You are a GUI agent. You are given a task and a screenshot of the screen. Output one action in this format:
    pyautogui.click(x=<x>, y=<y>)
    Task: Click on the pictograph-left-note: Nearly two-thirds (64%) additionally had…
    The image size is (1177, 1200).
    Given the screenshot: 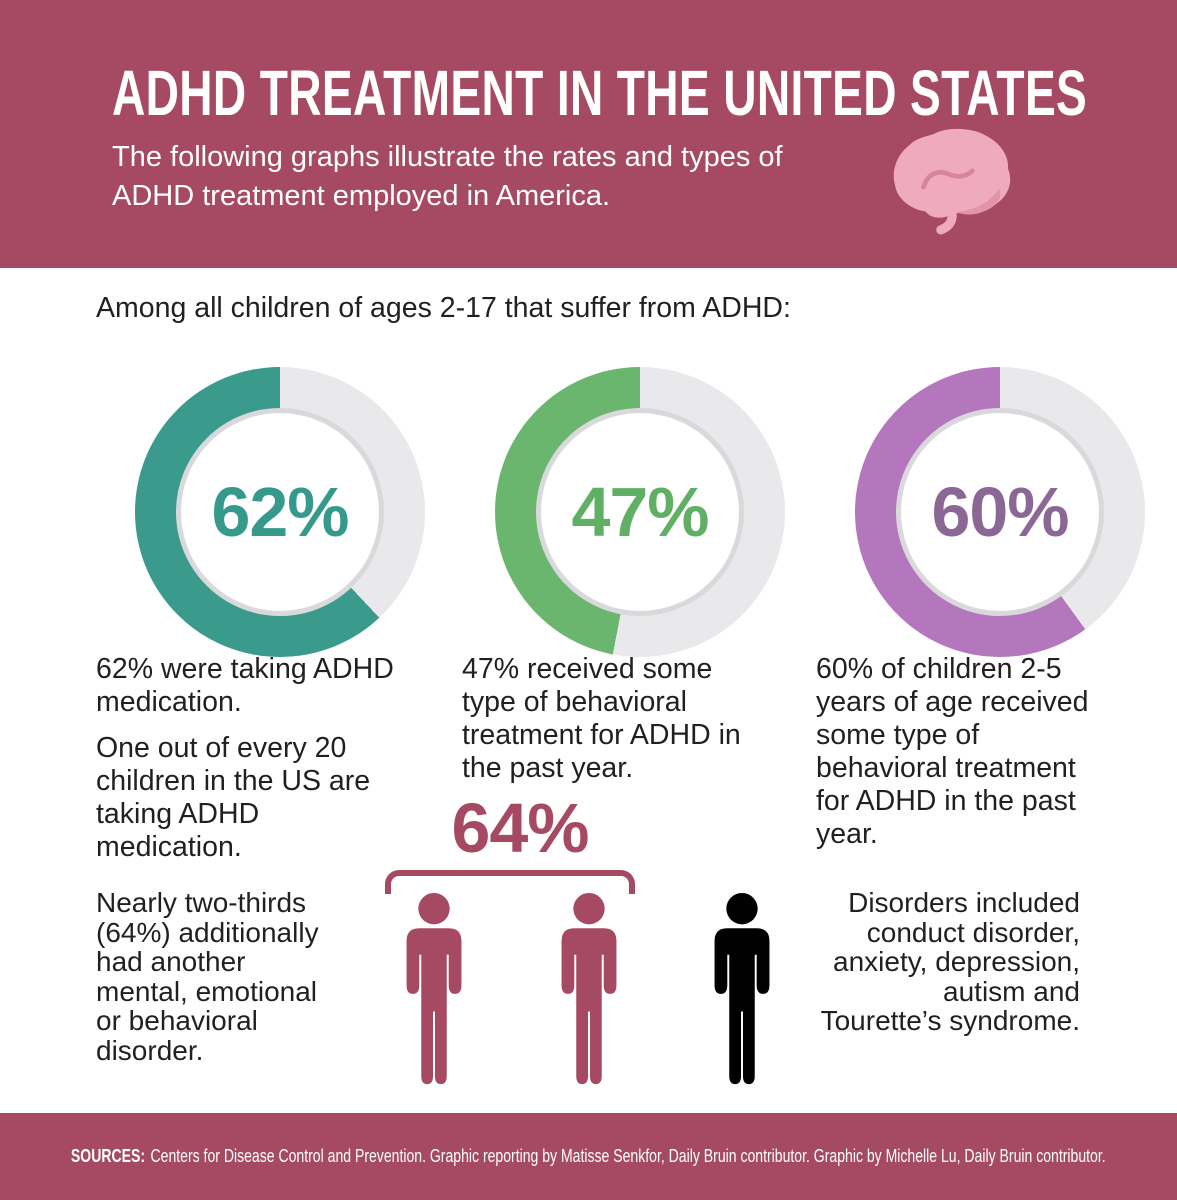 What is the action you would take?
    pyautogui.click(x=207, y=976)
    